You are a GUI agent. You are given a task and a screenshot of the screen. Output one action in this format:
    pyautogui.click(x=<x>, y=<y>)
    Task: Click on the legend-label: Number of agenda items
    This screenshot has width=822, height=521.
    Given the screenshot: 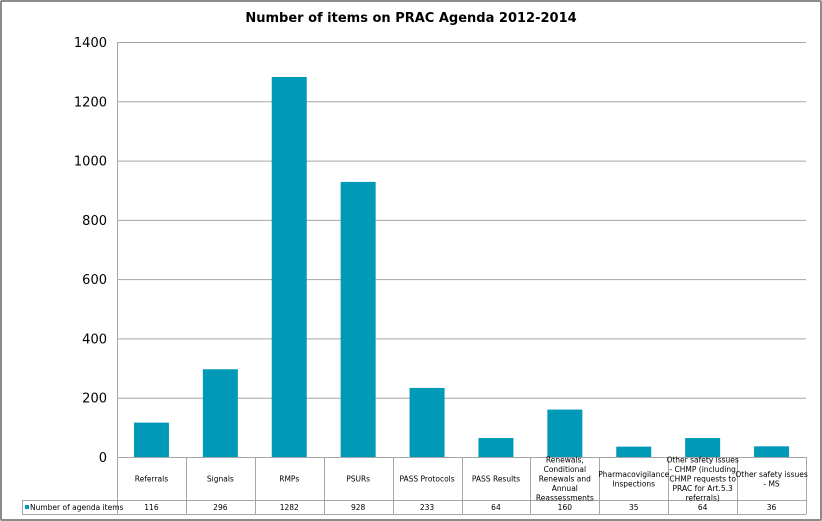 What is the action you would take?
    pyautogui.click(x=77, y=507)
    